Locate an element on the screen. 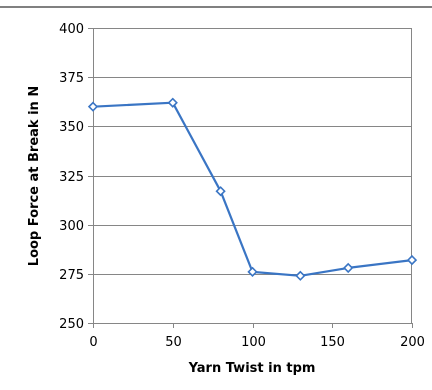  y-tick-label-250: 250 is located at coordinates (71, 324).